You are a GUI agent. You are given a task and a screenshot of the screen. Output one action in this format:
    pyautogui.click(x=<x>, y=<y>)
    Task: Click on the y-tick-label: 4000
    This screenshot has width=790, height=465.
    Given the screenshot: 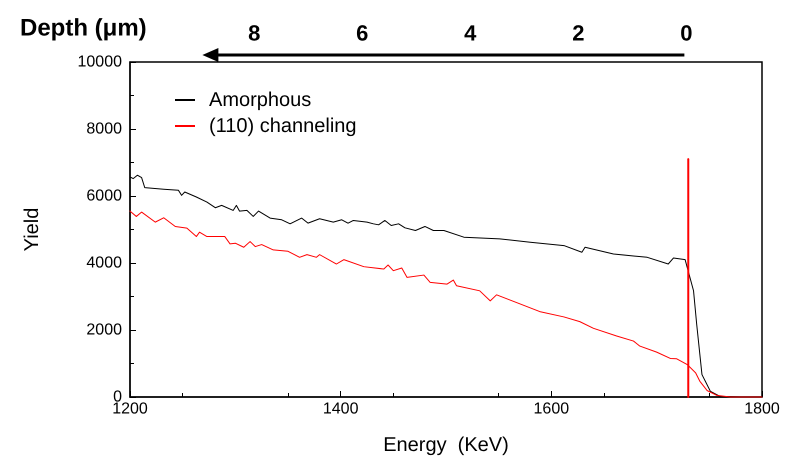 What is the action you would take?
    pyautogui.click(x=104, y=263)
    